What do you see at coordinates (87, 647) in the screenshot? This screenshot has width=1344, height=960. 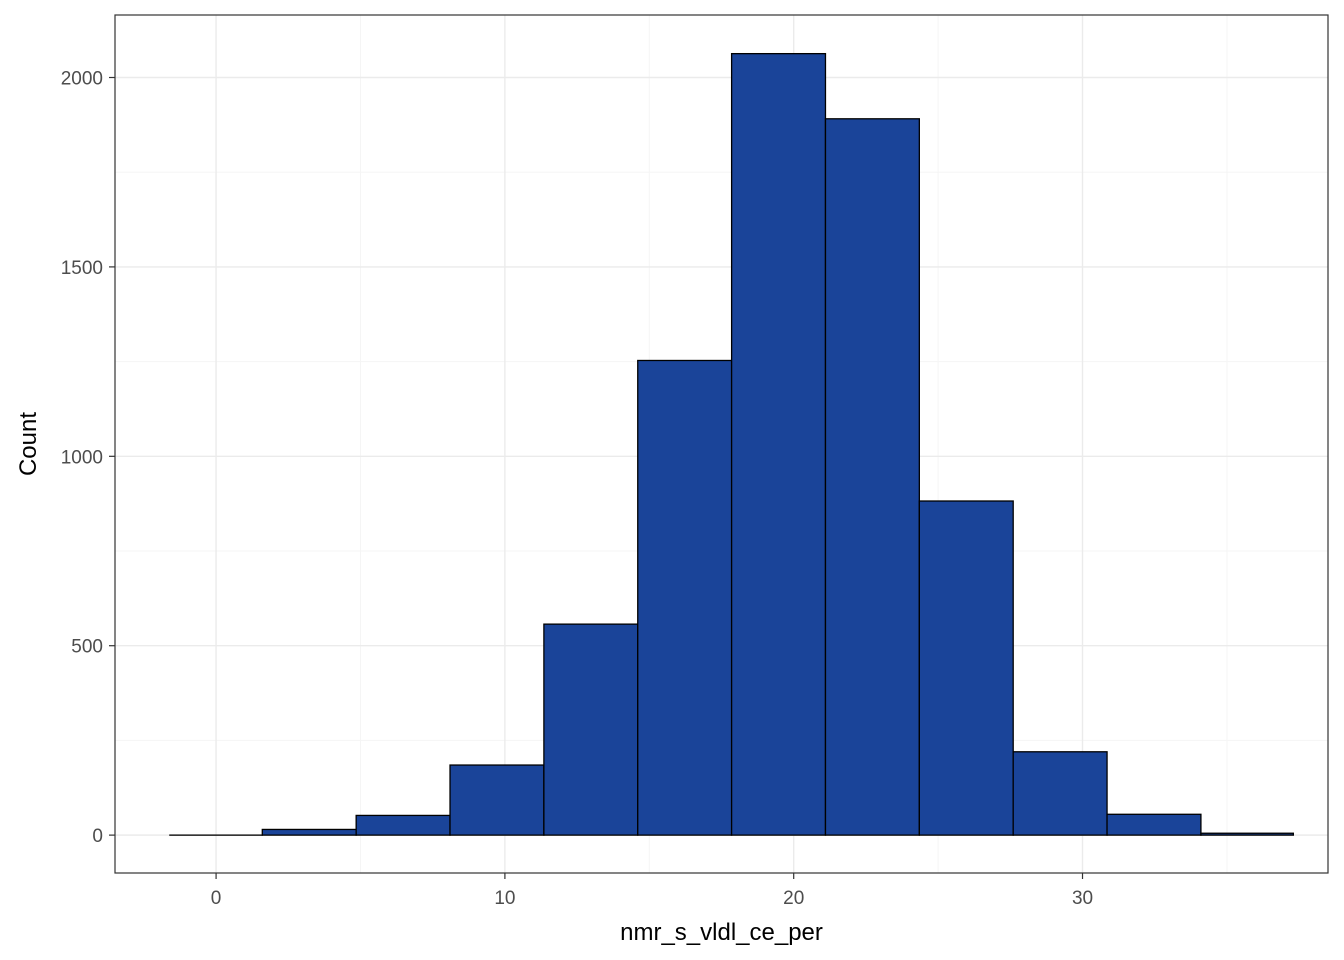 I see `y-tick-label: 500` at bounding box center [87, 647].